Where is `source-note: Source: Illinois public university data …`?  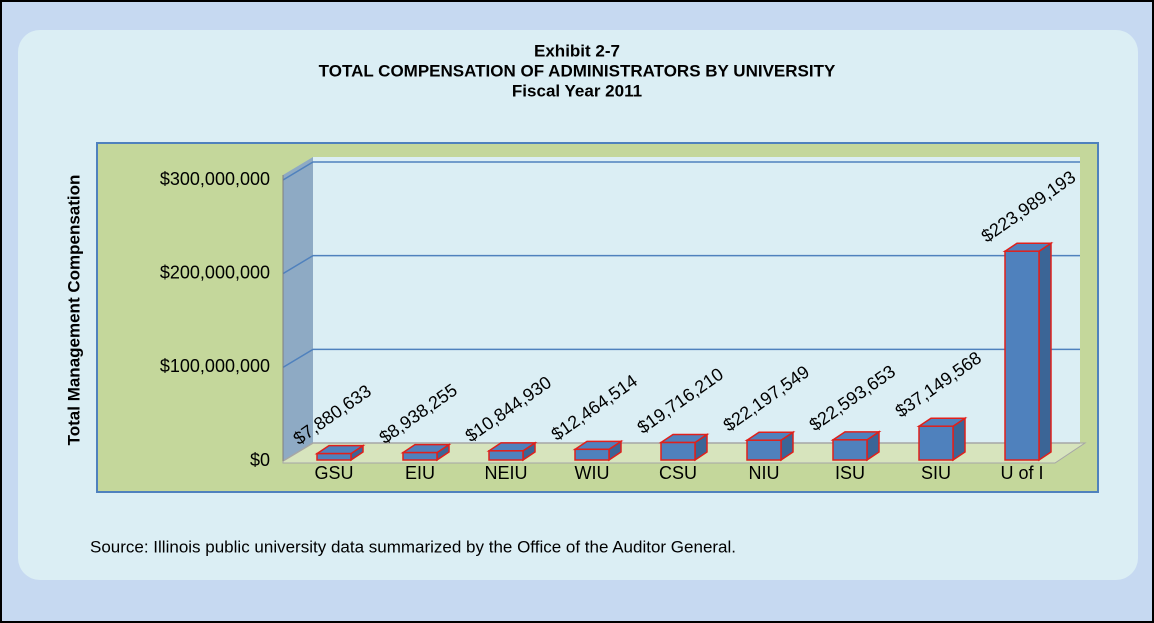
source-note: Source: Illinois public university data … is located at coordinates (413, 546).